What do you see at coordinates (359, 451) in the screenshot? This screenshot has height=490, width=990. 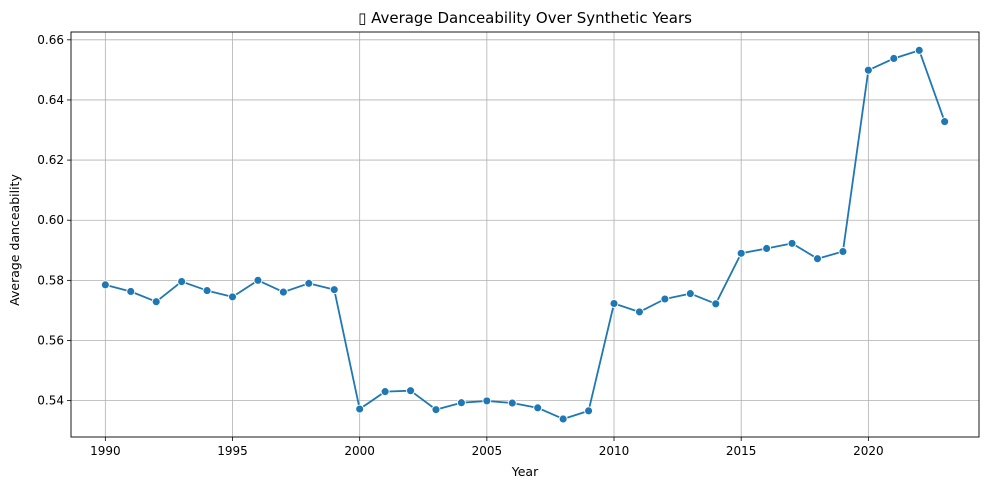 I see `x-tick-label: 2000` at bounding box center [359, 451].